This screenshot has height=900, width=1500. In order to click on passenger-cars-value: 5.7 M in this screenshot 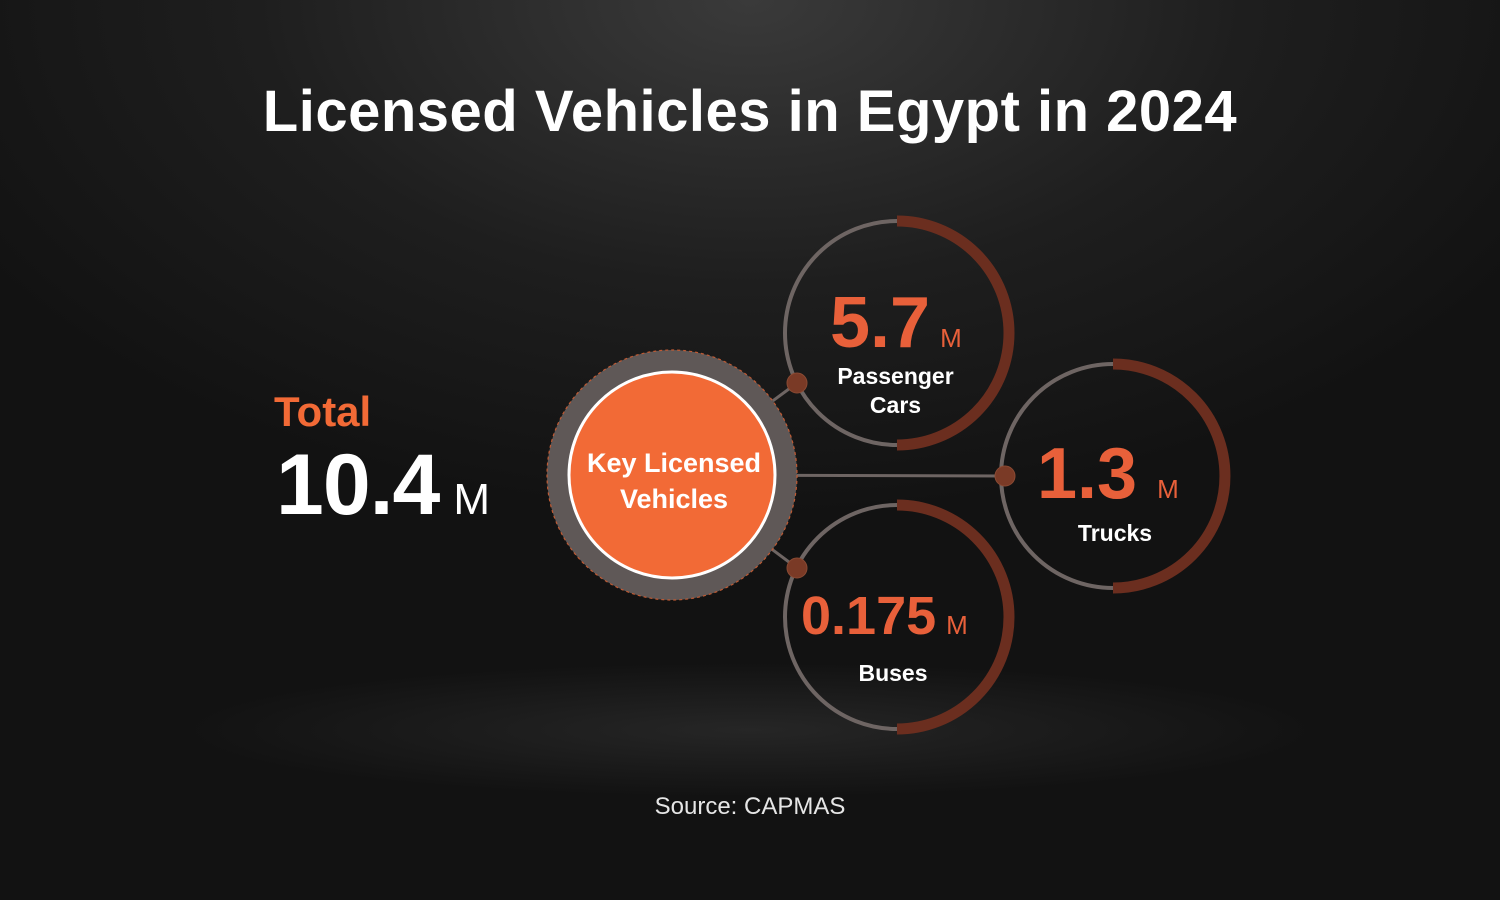, I will do `click(896, 323)`.